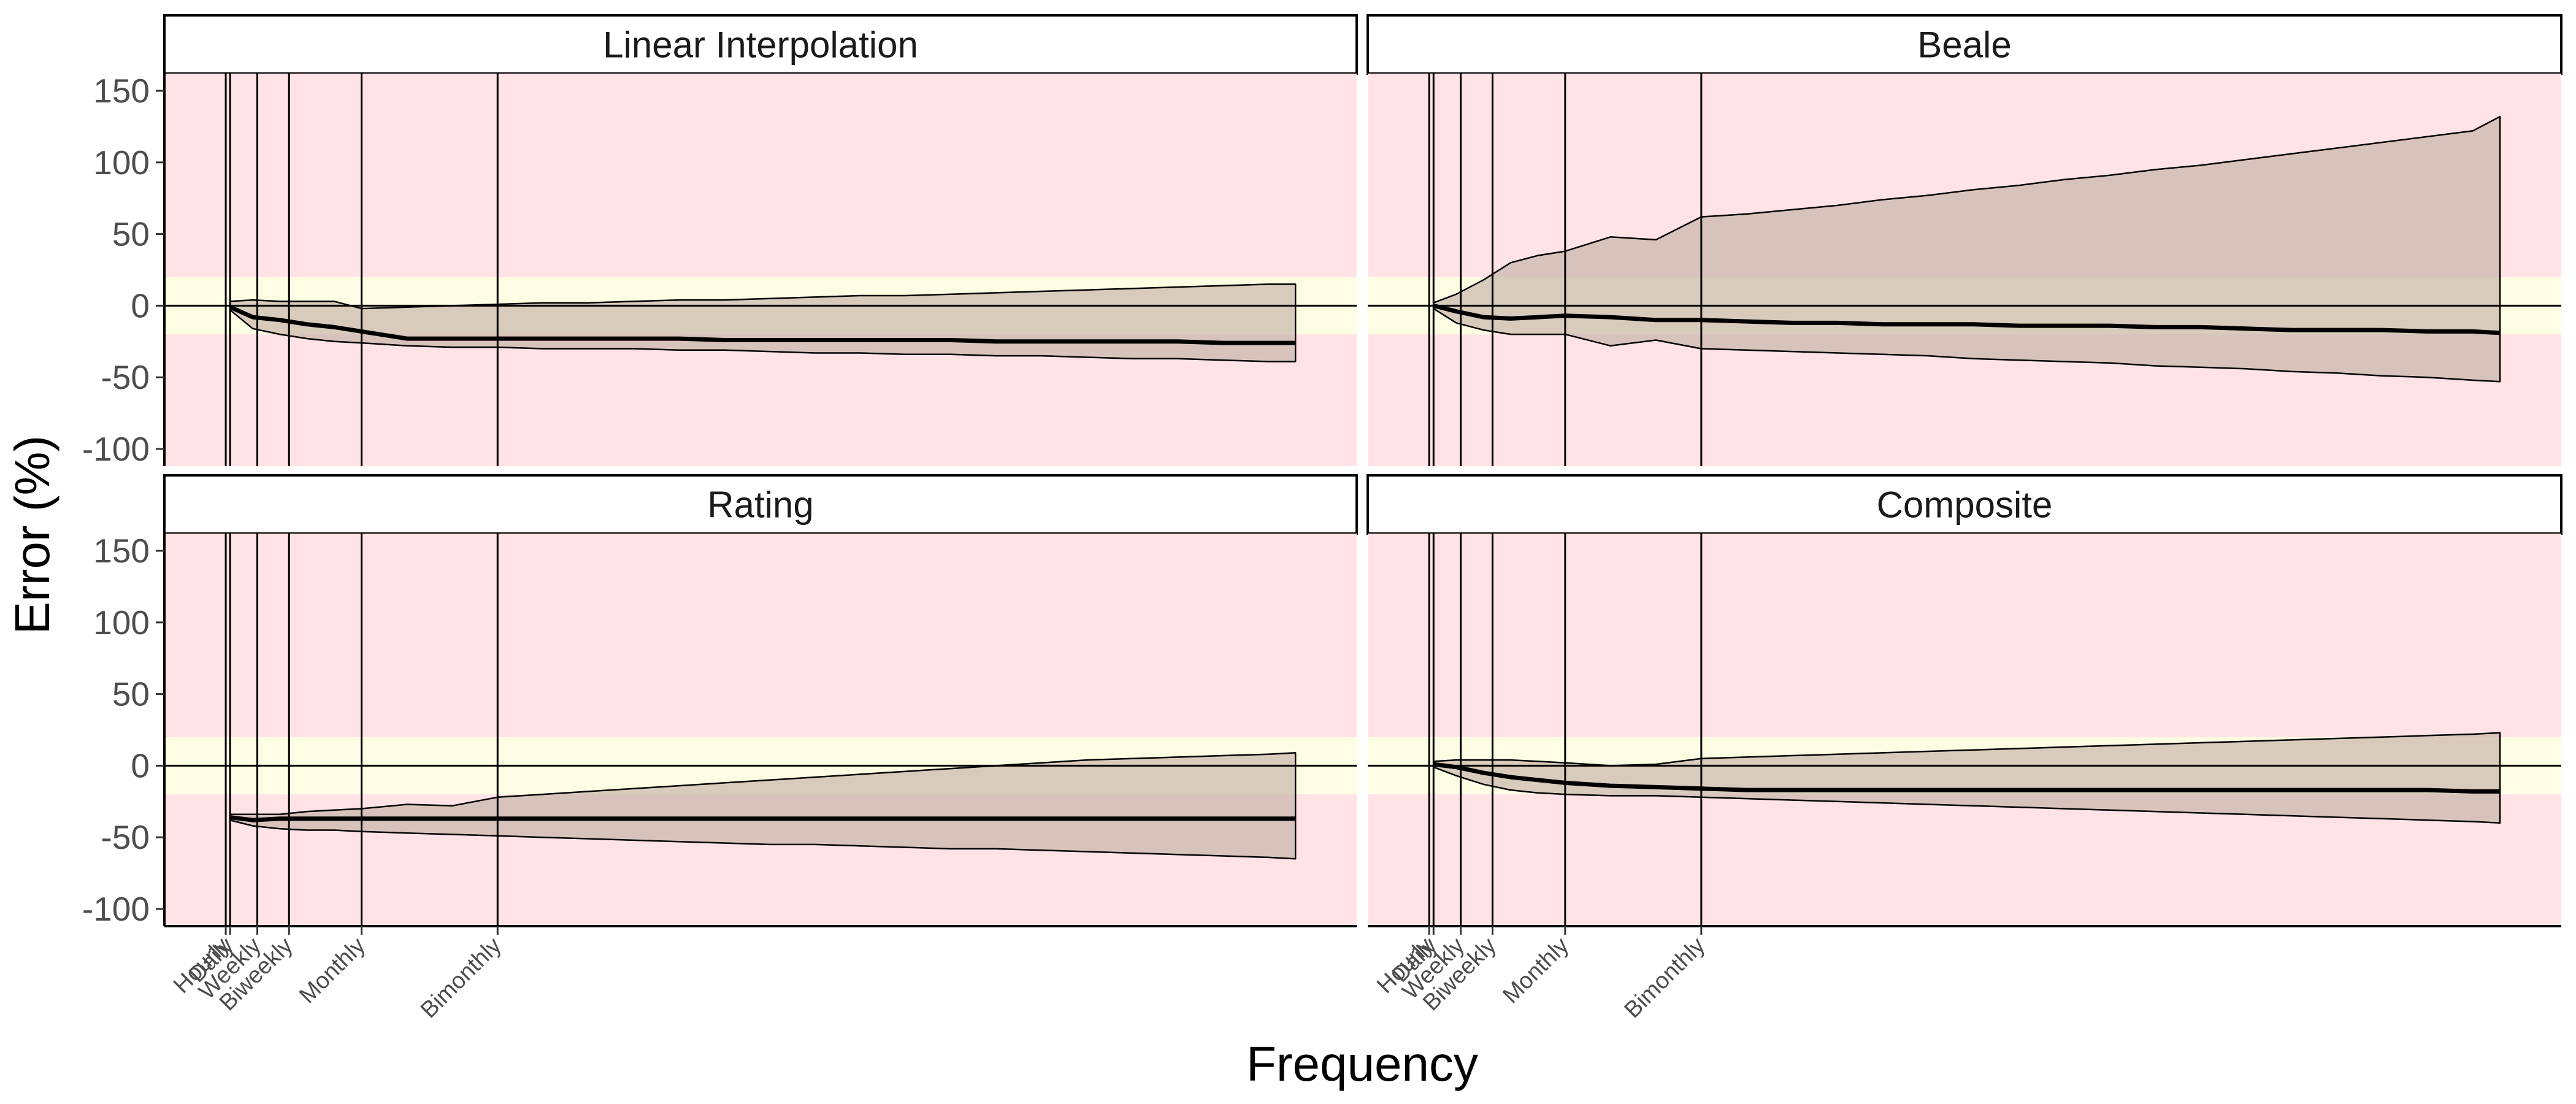 The image size is (2576, 1104). I want to click on y-axis-title: Error (%), so click(32, 534).